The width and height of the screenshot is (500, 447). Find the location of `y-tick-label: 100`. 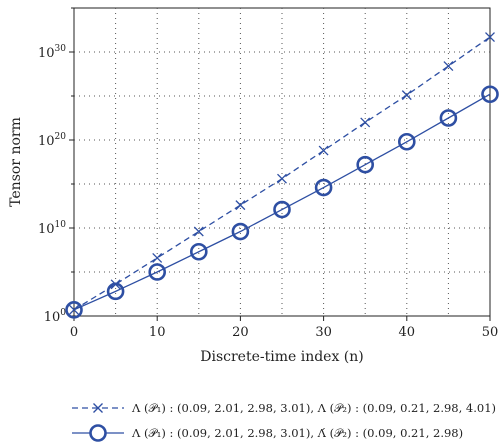

y-tick-label: 100 is located at coordinates (55, 316).